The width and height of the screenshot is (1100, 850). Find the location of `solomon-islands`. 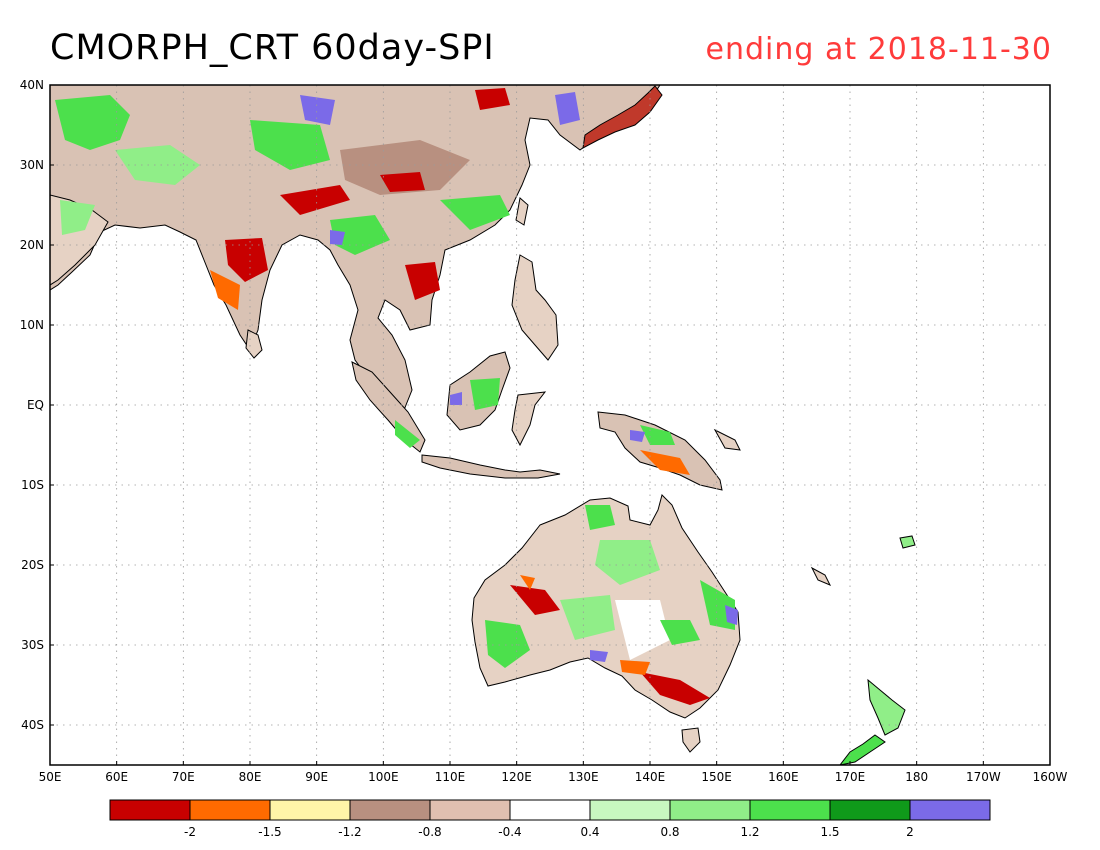

solomon-islands is located at coordinates (727, 439).